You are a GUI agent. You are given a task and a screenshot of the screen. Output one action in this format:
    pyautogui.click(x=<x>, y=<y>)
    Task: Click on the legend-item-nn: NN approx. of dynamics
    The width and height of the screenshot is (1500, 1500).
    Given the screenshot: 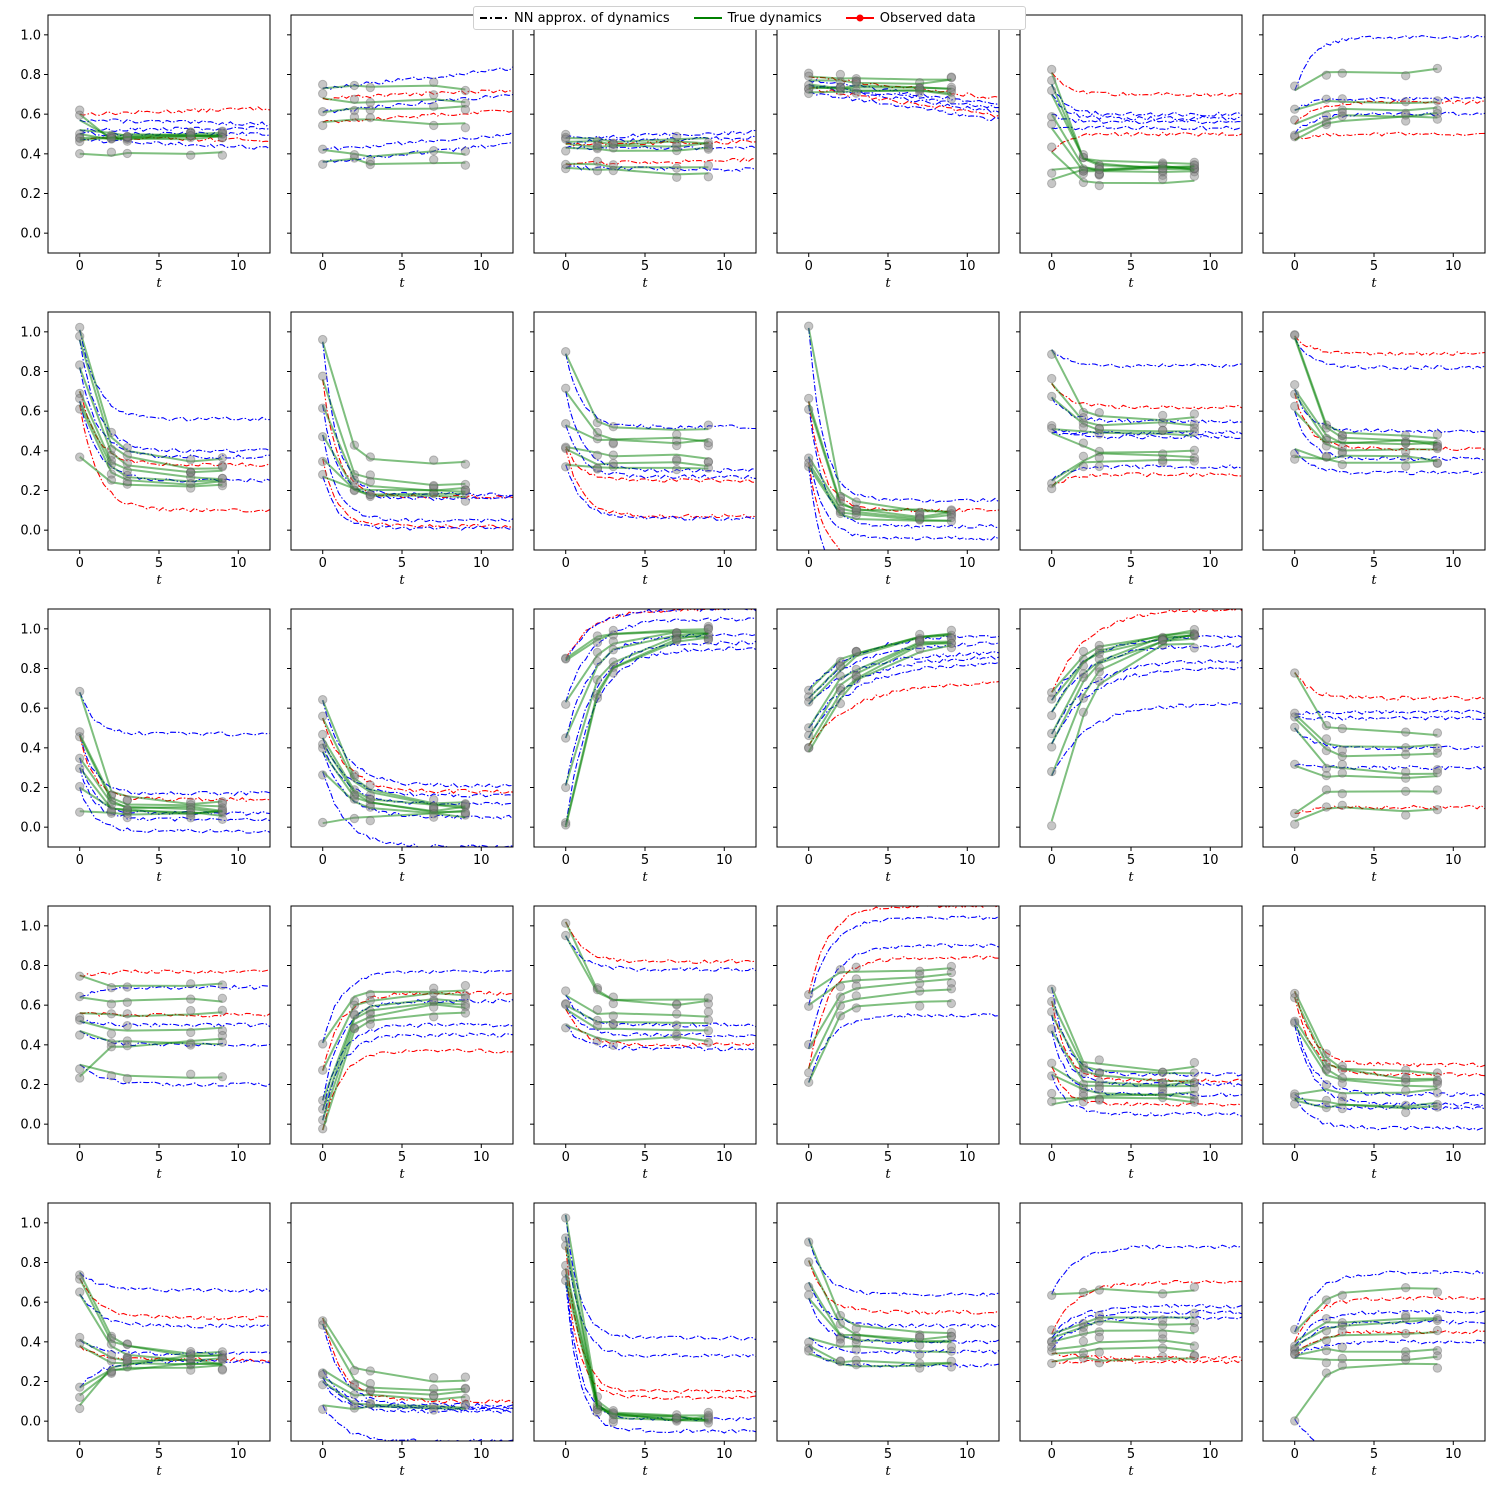 What is the action you would take?
    pyautogui.click(x=575, y=18)
    